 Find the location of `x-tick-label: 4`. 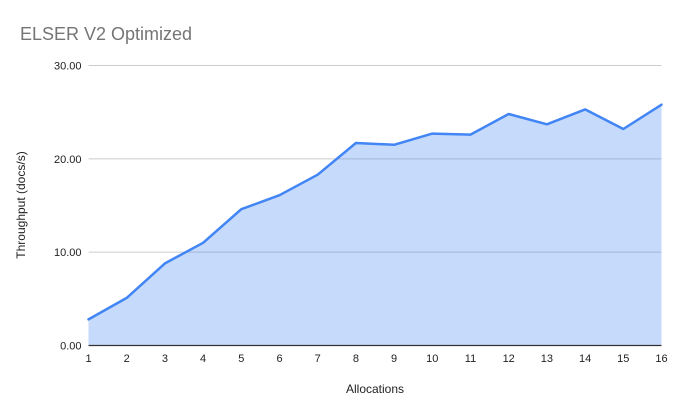

x-tick-label: 4 is located at coordinates (203, 359).